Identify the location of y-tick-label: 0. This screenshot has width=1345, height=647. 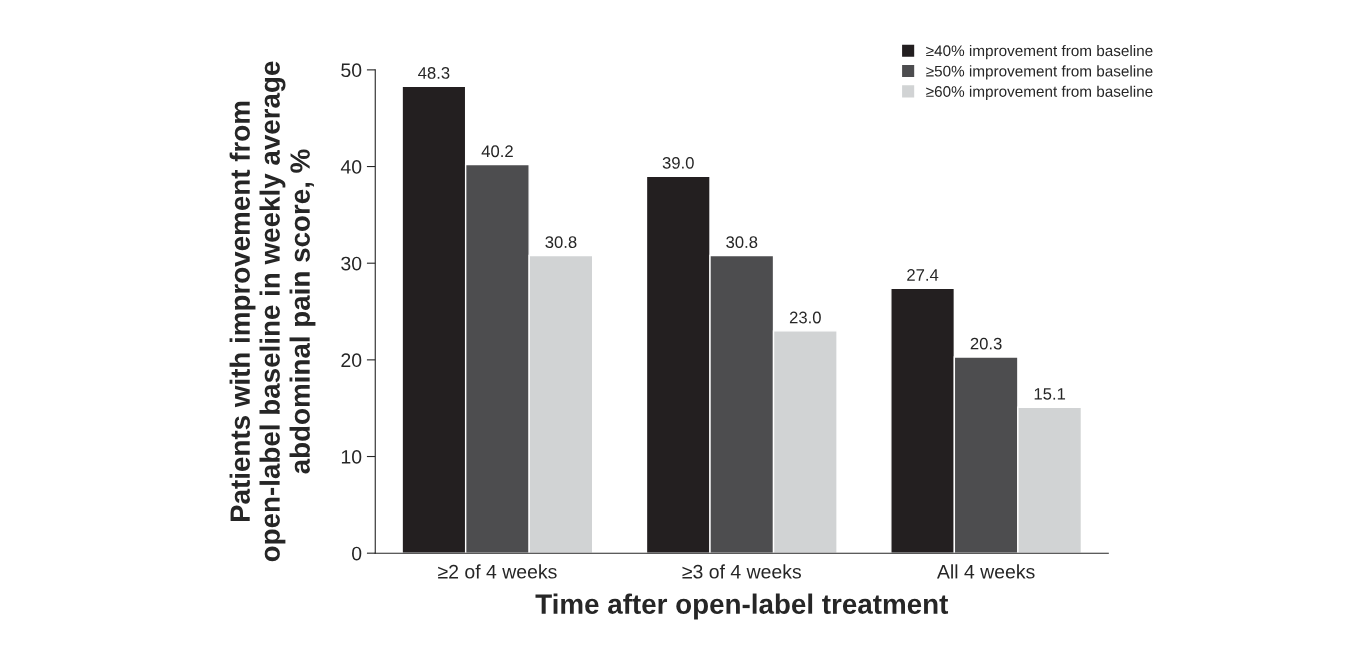
(357, 553).